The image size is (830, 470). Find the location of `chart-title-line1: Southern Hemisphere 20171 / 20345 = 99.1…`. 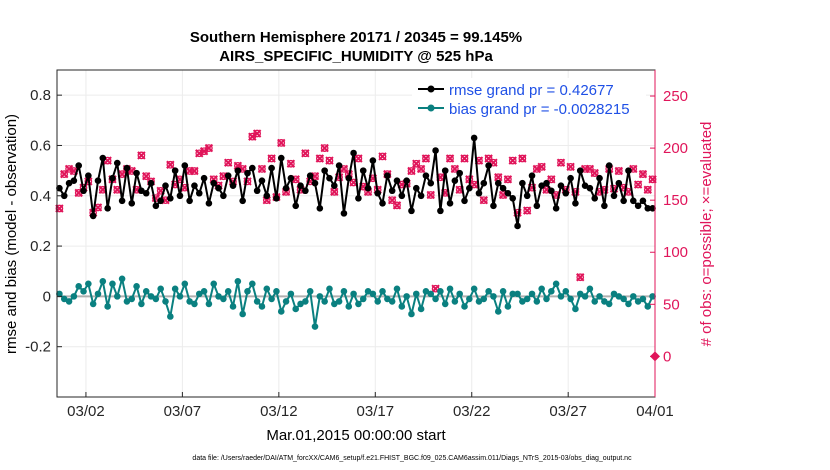

chart-title-line1: Southern Hemisphere 20171 / 20345 = 99.1… is located at coordinates (356, 37).